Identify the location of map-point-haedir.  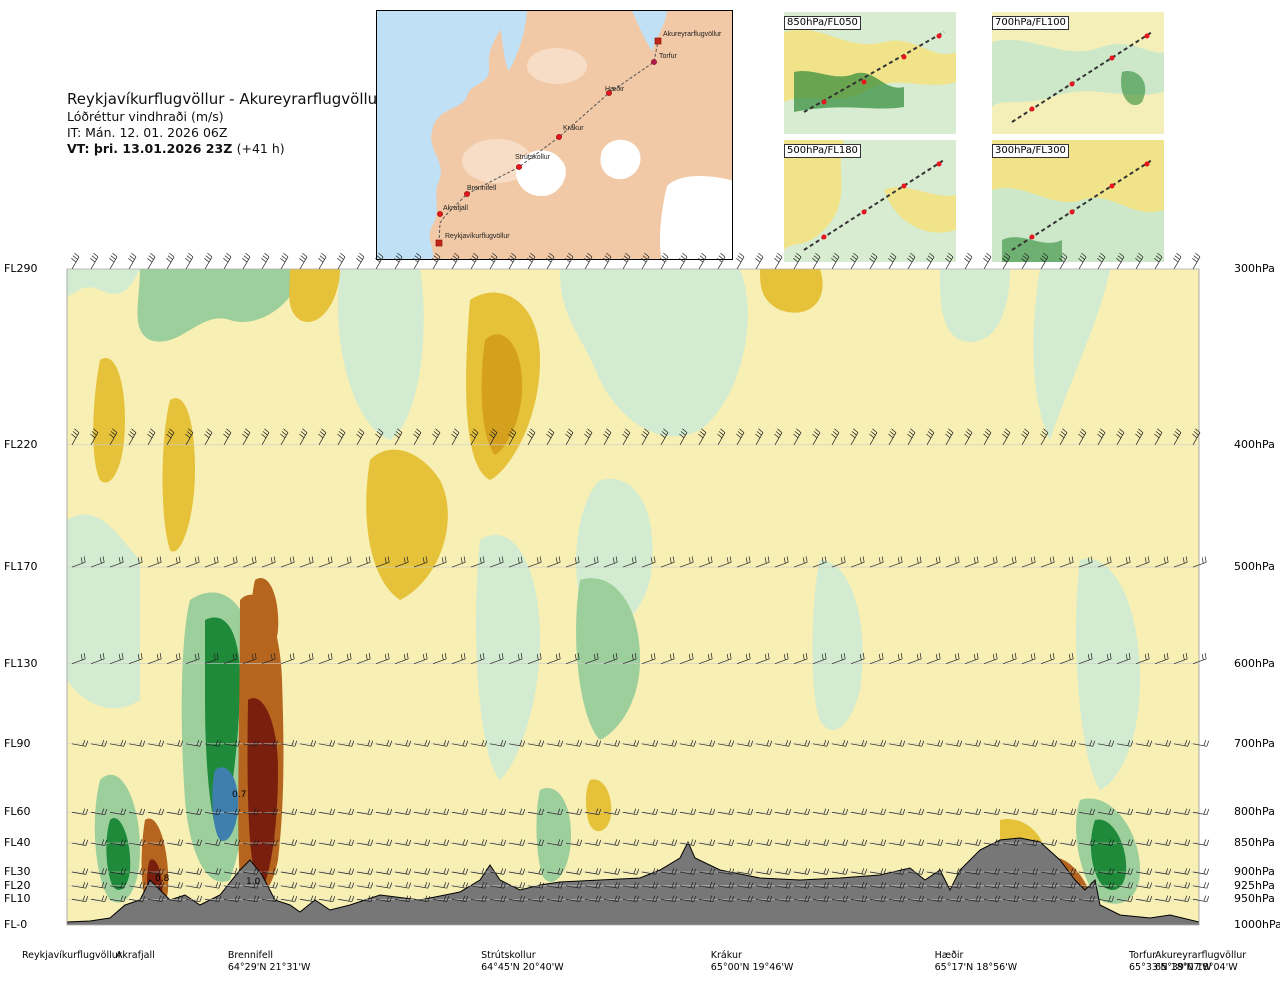
(609, 93).